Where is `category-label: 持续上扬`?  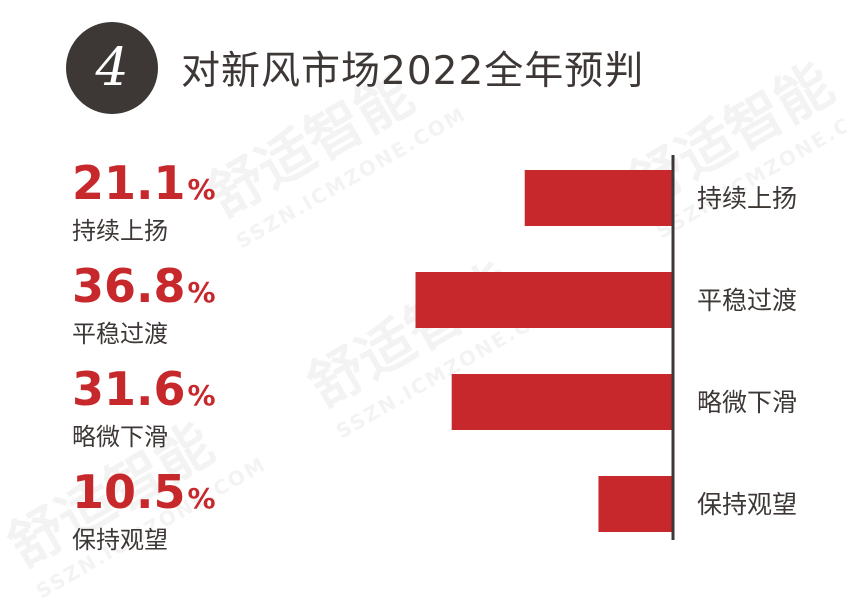
category-label: 持续上扬 is located at coordinates (747, 198).